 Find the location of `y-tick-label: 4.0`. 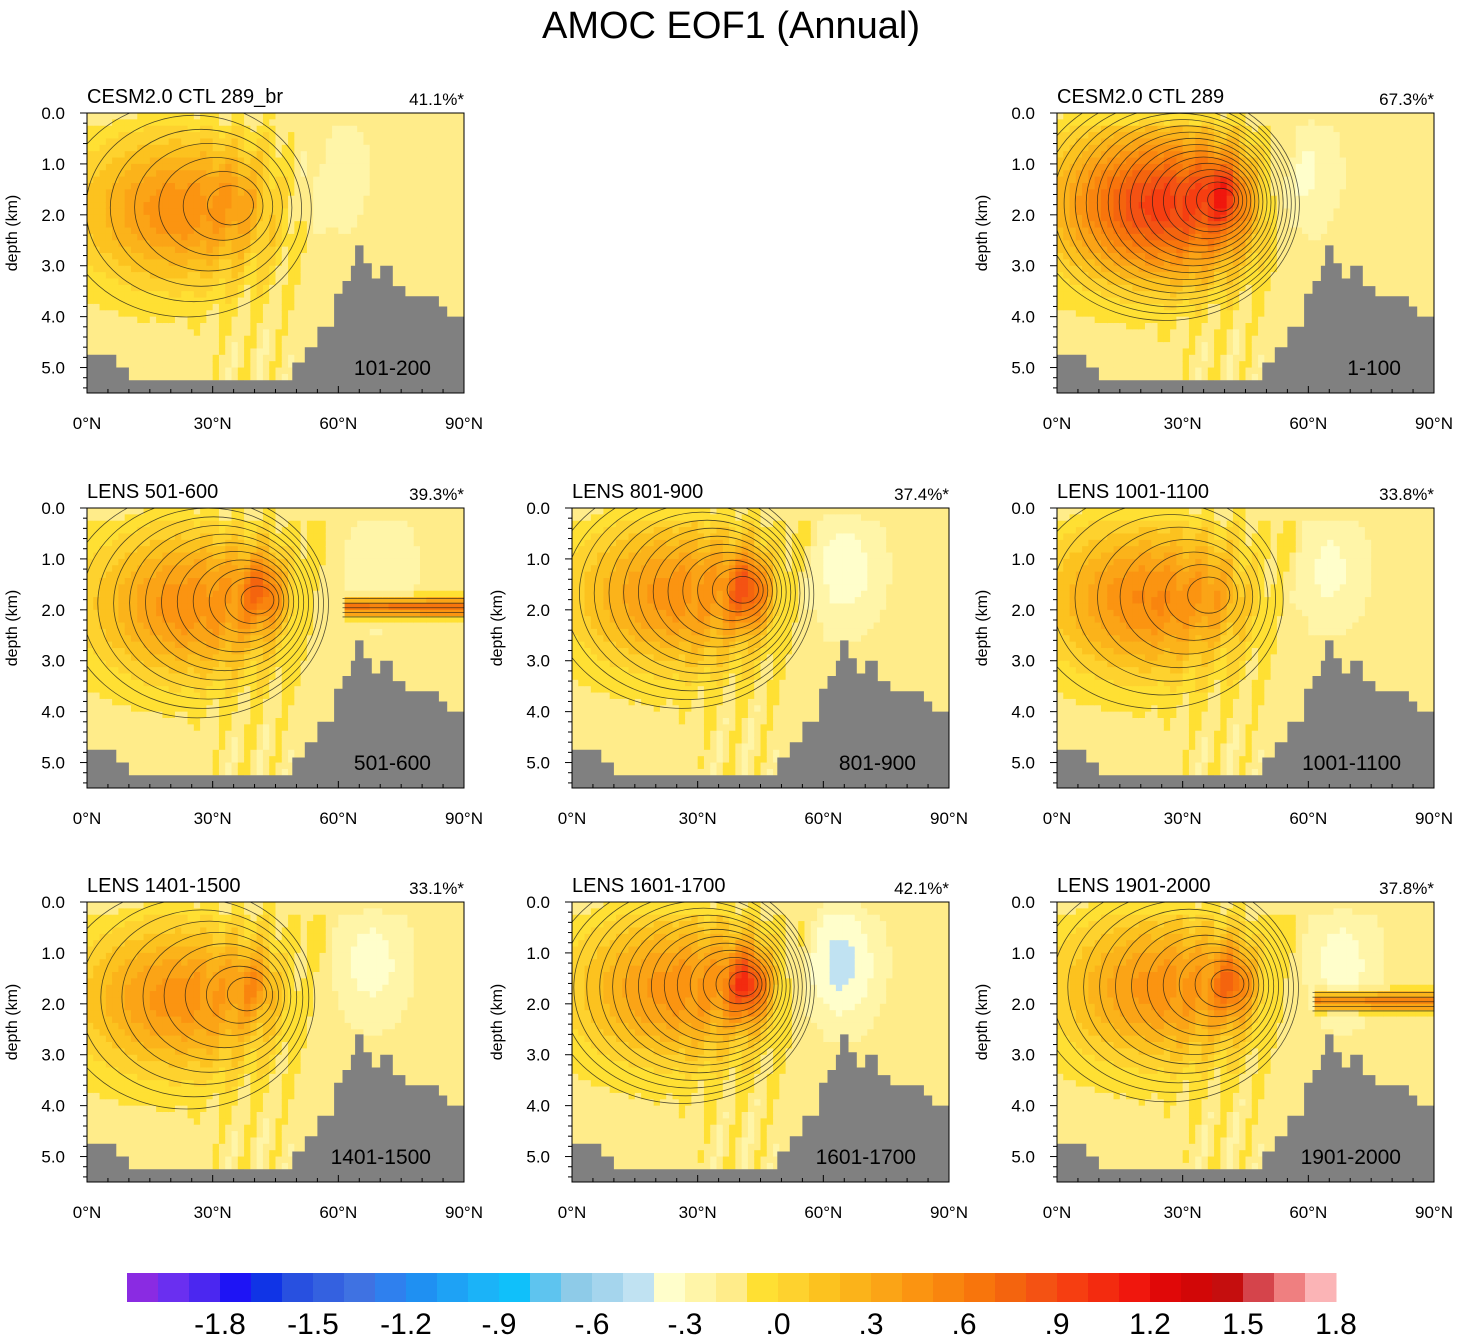

y-tick-label: 4.0 is located at coordinates (53, 712).